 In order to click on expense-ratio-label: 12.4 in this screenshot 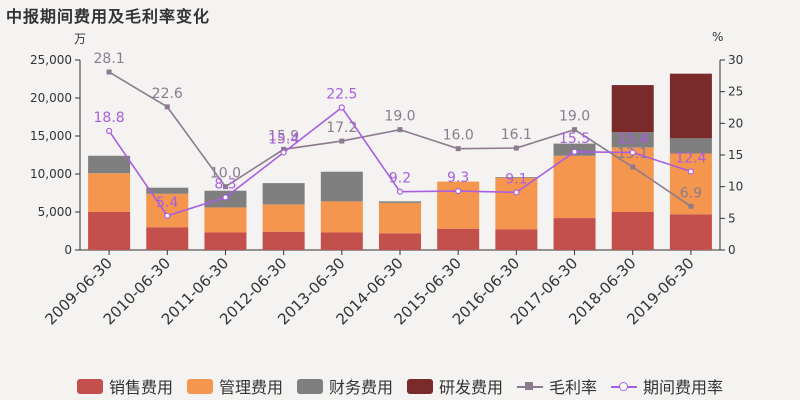, I will do `click(690, 158)`.